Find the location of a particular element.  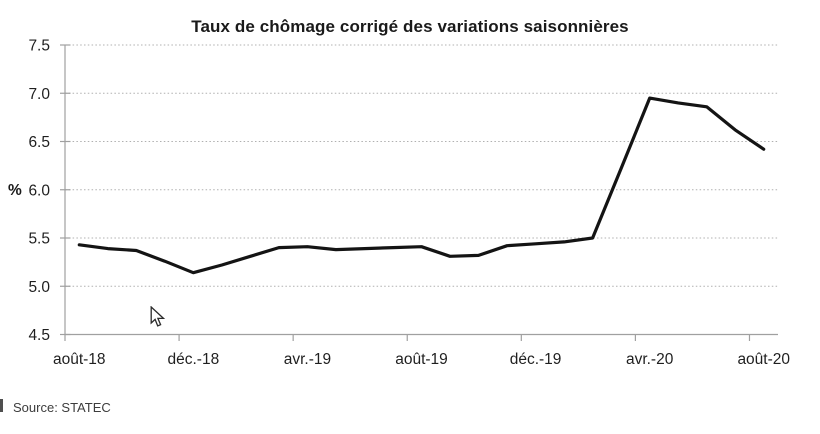

y-axis-unit-label: % is located at coordinates (15, 190).